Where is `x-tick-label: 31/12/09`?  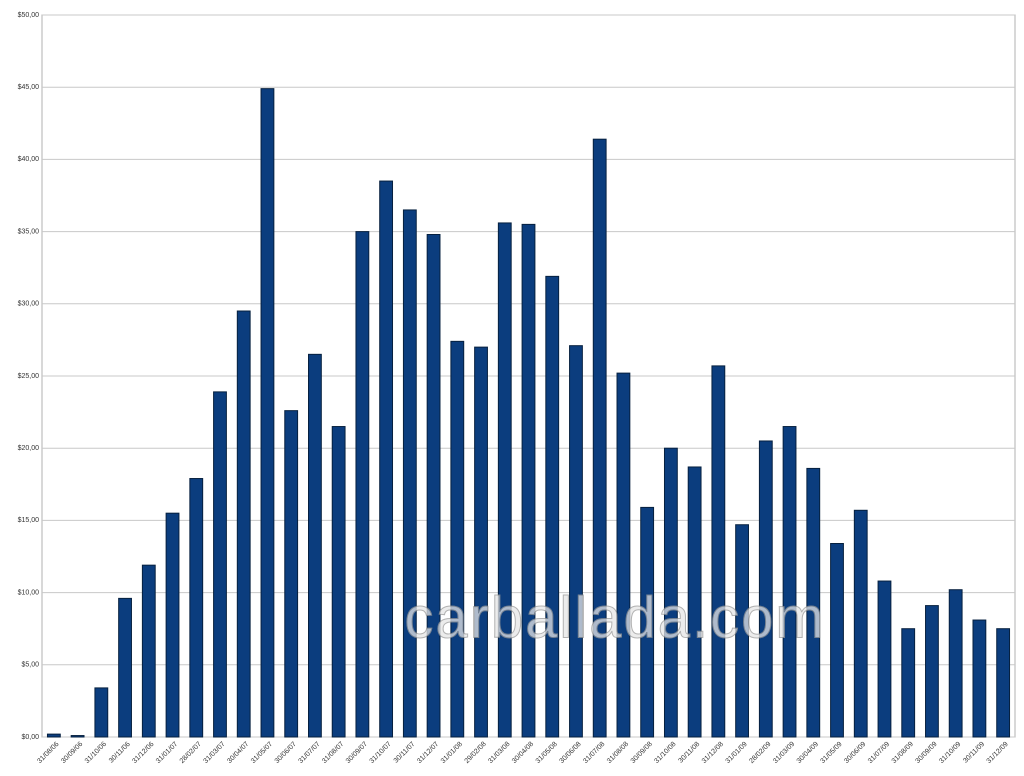
x-tick-label: 31/12/09 is located at coordinates (998, 753).